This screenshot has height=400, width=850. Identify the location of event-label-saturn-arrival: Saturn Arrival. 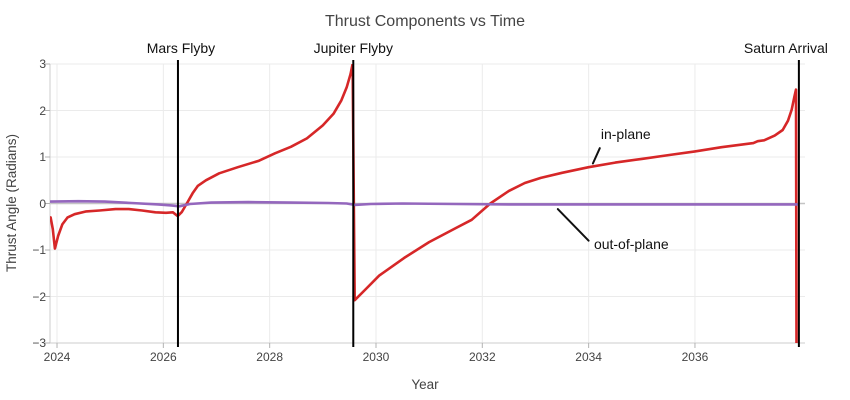
(785, 48).